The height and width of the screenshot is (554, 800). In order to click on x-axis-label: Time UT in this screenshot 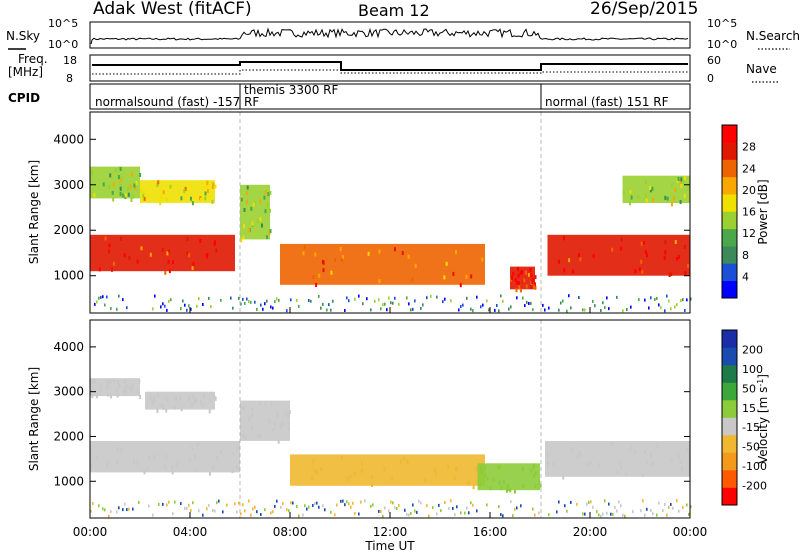, I will do `click(389, 546)`.